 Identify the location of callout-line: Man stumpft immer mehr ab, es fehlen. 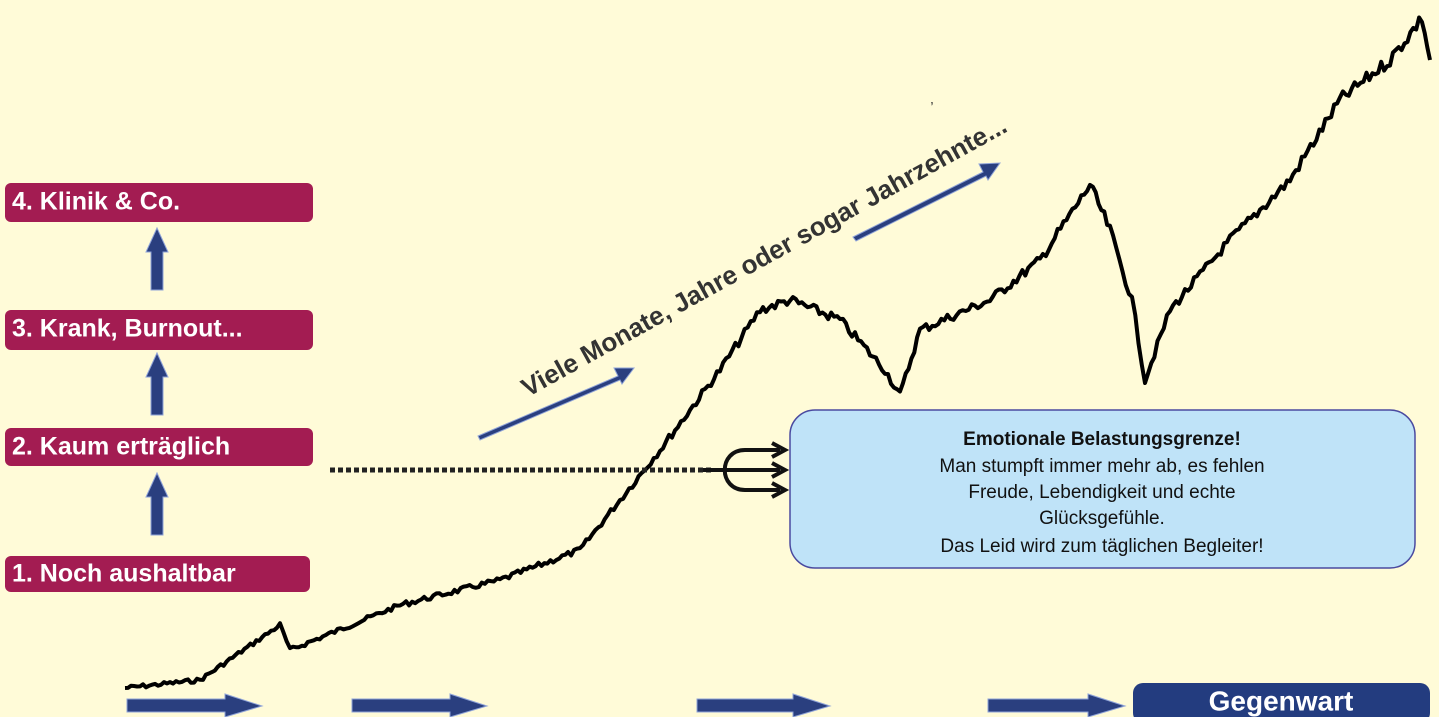
(1101, 466).